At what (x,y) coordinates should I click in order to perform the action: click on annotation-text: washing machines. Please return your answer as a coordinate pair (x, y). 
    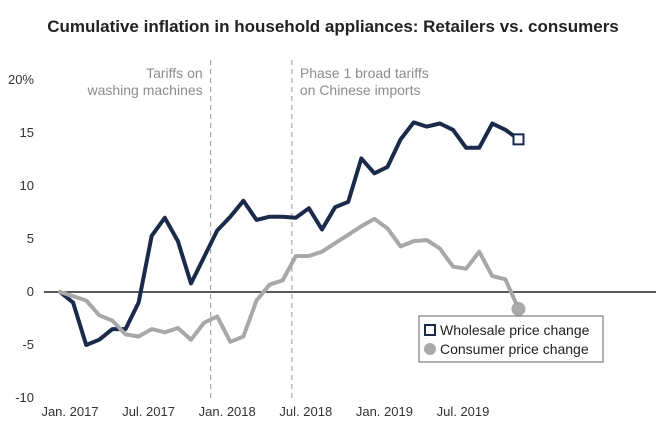
    Looking at the image, I should click on (144, 90).